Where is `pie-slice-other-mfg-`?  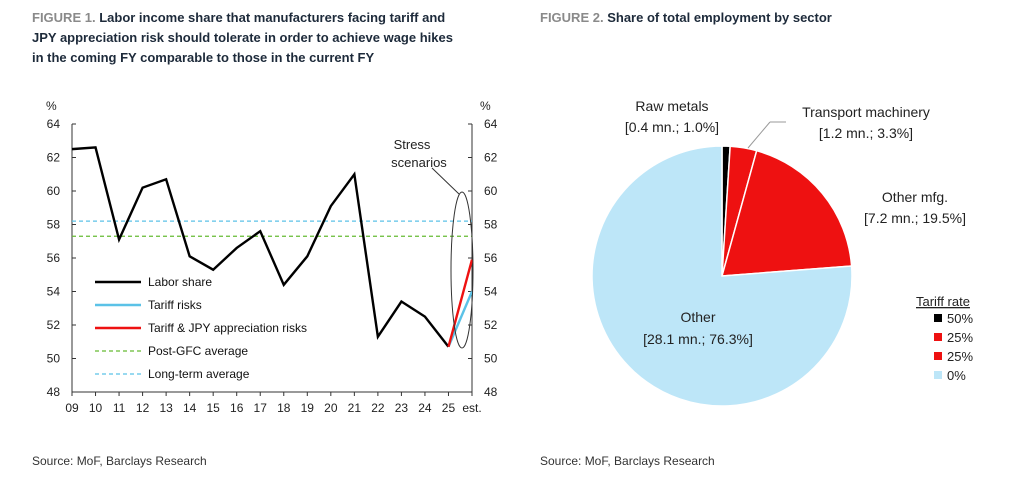 pie-slice-other-mfg- is located at coordinates (786, 213).